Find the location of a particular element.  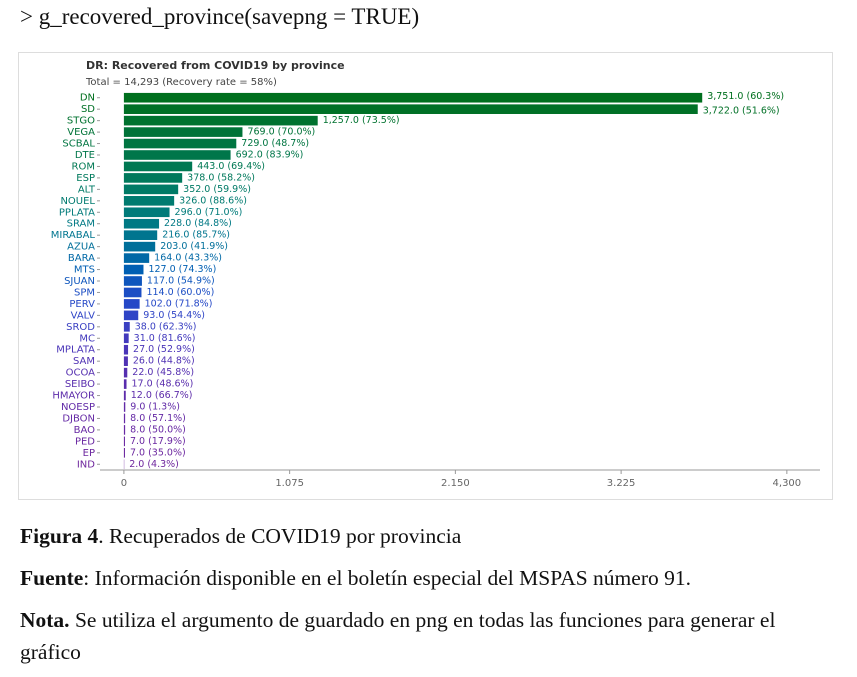

value-label: 17.0 (48.6%) is located at coordinates (163, 384).